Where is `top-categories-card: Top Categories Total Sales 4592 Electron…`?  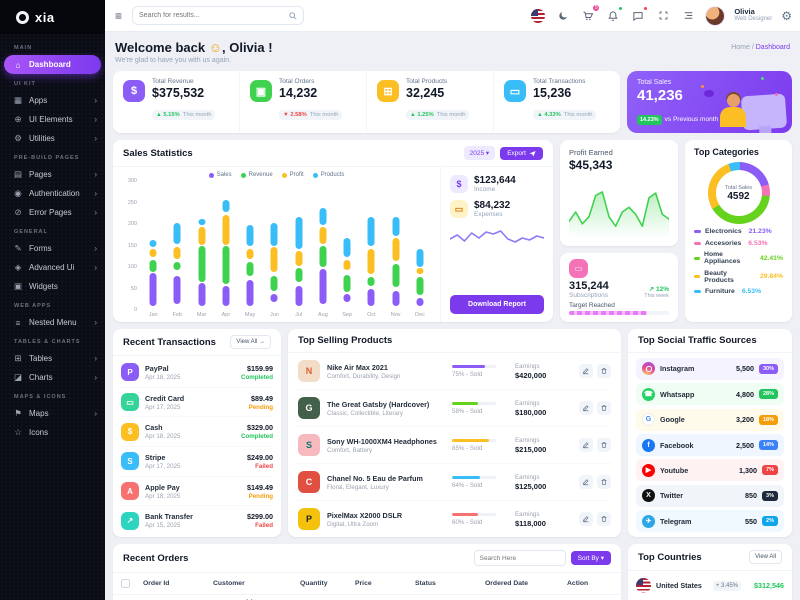 top-categories-card: Top Categories Total Sales 4592 Electron… is located at coordinates (738, 231).